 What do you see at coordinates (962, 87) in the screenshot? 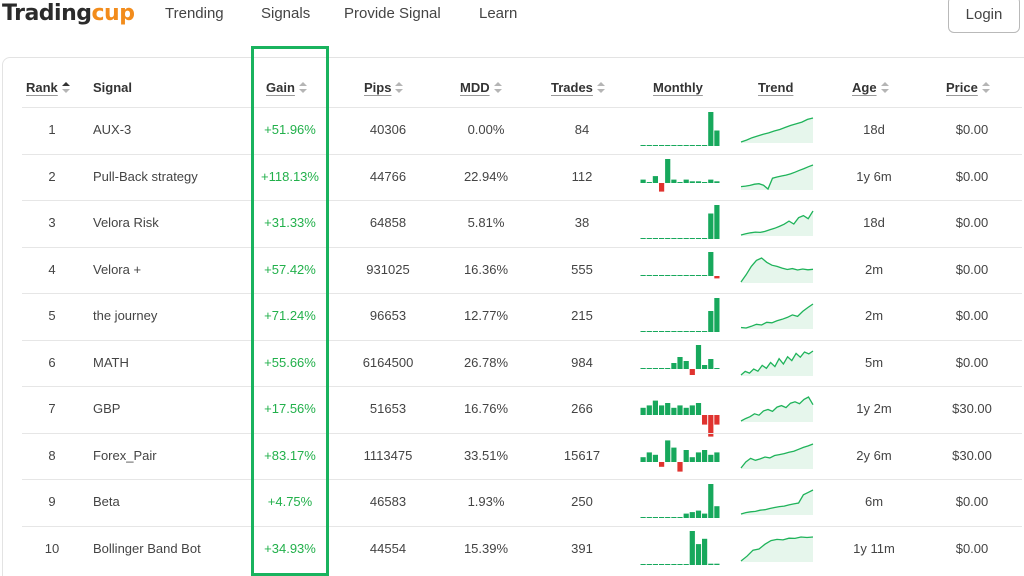
I see `column-header-price-label: Price` at bounding box center [962, 87].